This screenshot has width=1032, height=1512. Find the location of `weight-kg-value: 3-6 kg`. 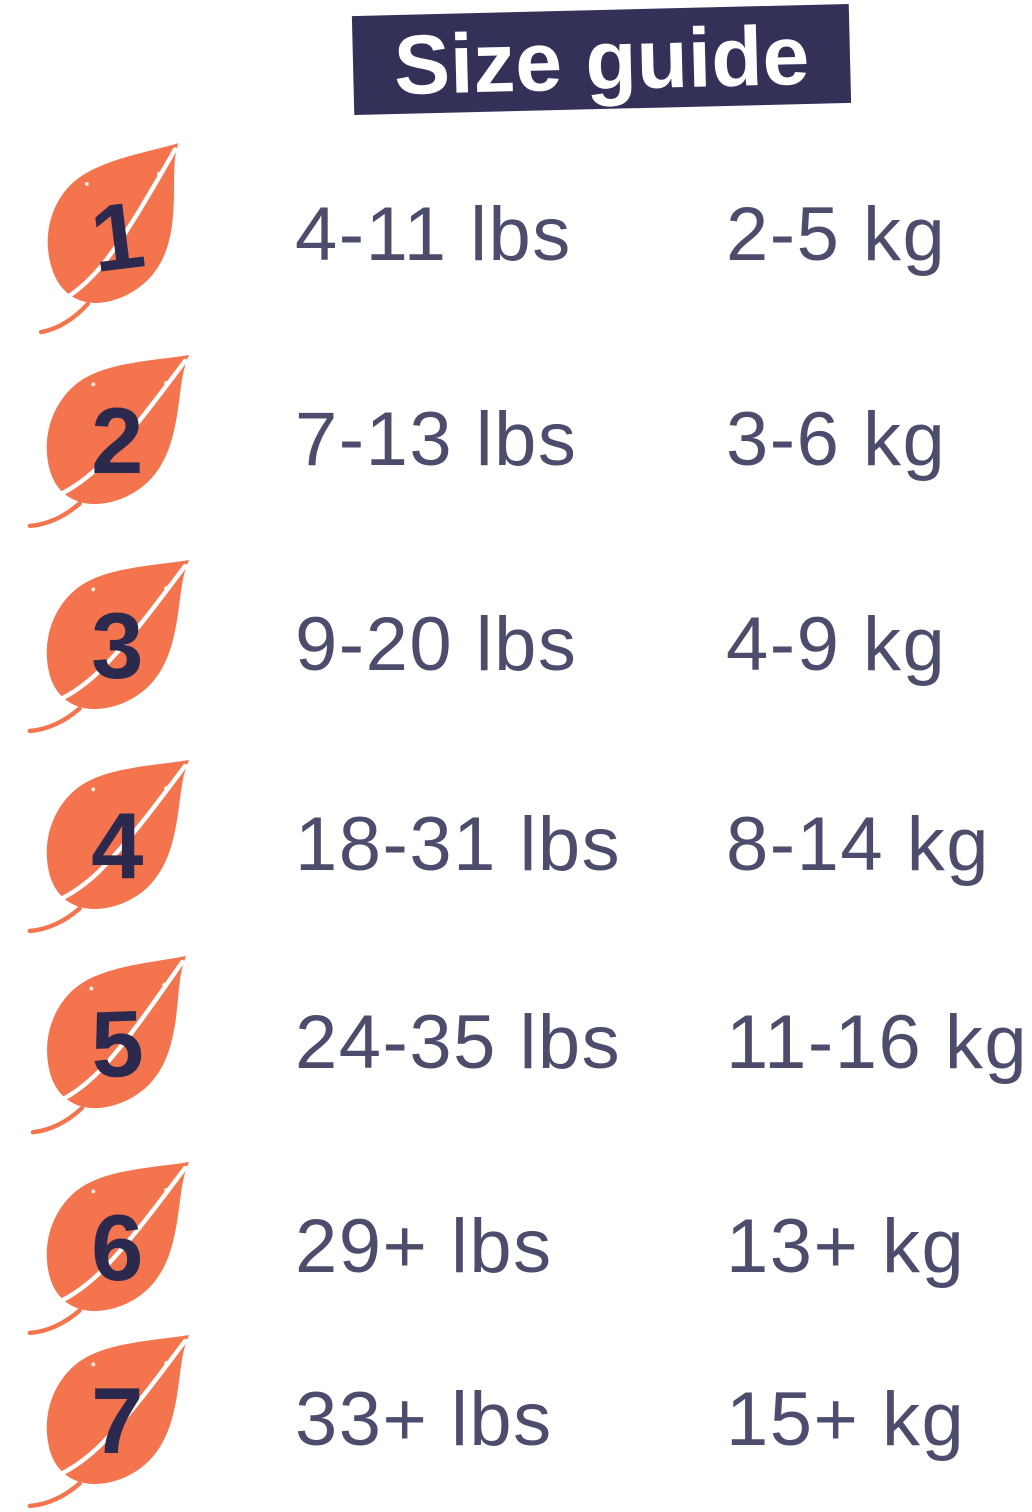

weight-kg-value: 3-6 kg is located at coordinates (836, 439).